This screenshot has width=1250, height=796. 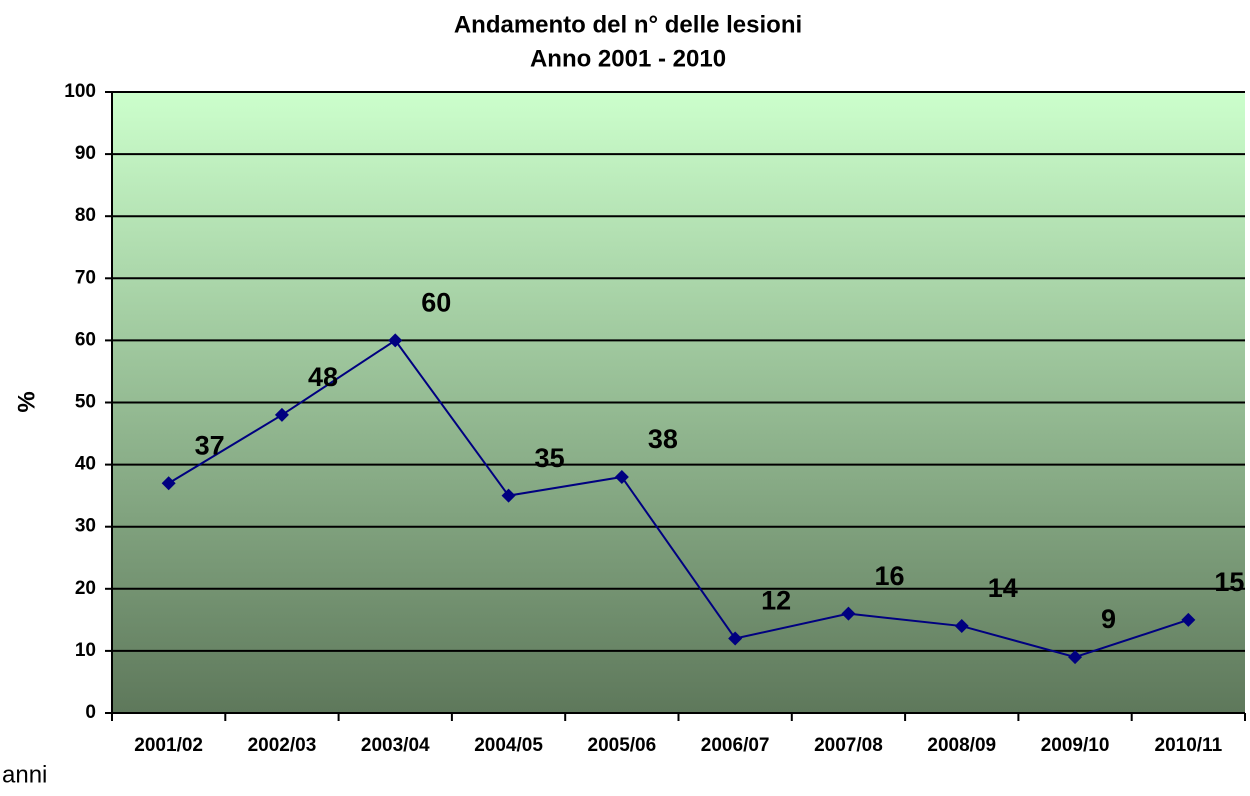 What do you see at coordinates (282, 745) in the screenshot?
I see `x-tick-label: 2002/03` at bounding box center [282, 745].